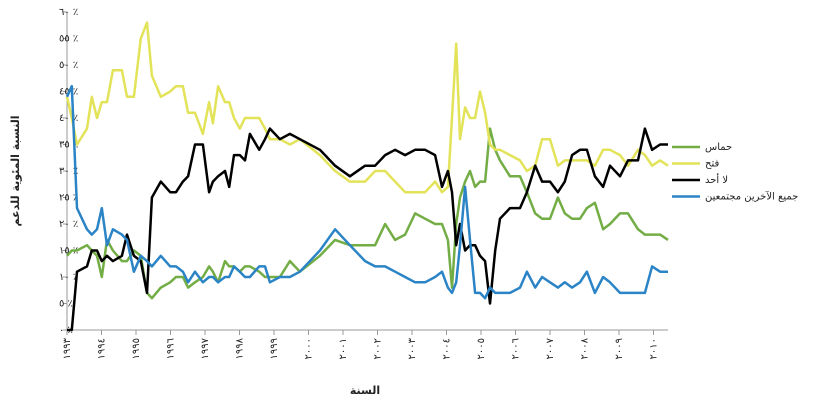  What do you see at coordinates (67, 348) in the screenshot?
I see `x-tick-label: ١٩٩٣` at bounding box center [67, 348].